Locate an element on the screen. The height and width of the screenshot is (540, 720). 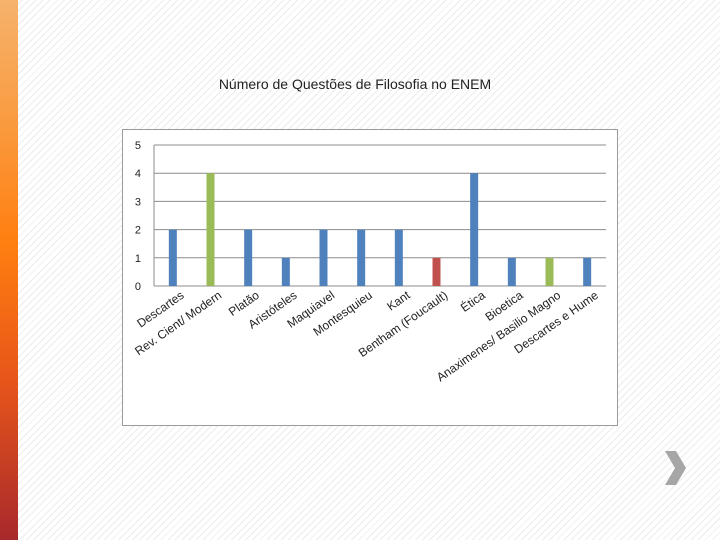
x-tick-label: Kant is located at coordinates (398, 301).